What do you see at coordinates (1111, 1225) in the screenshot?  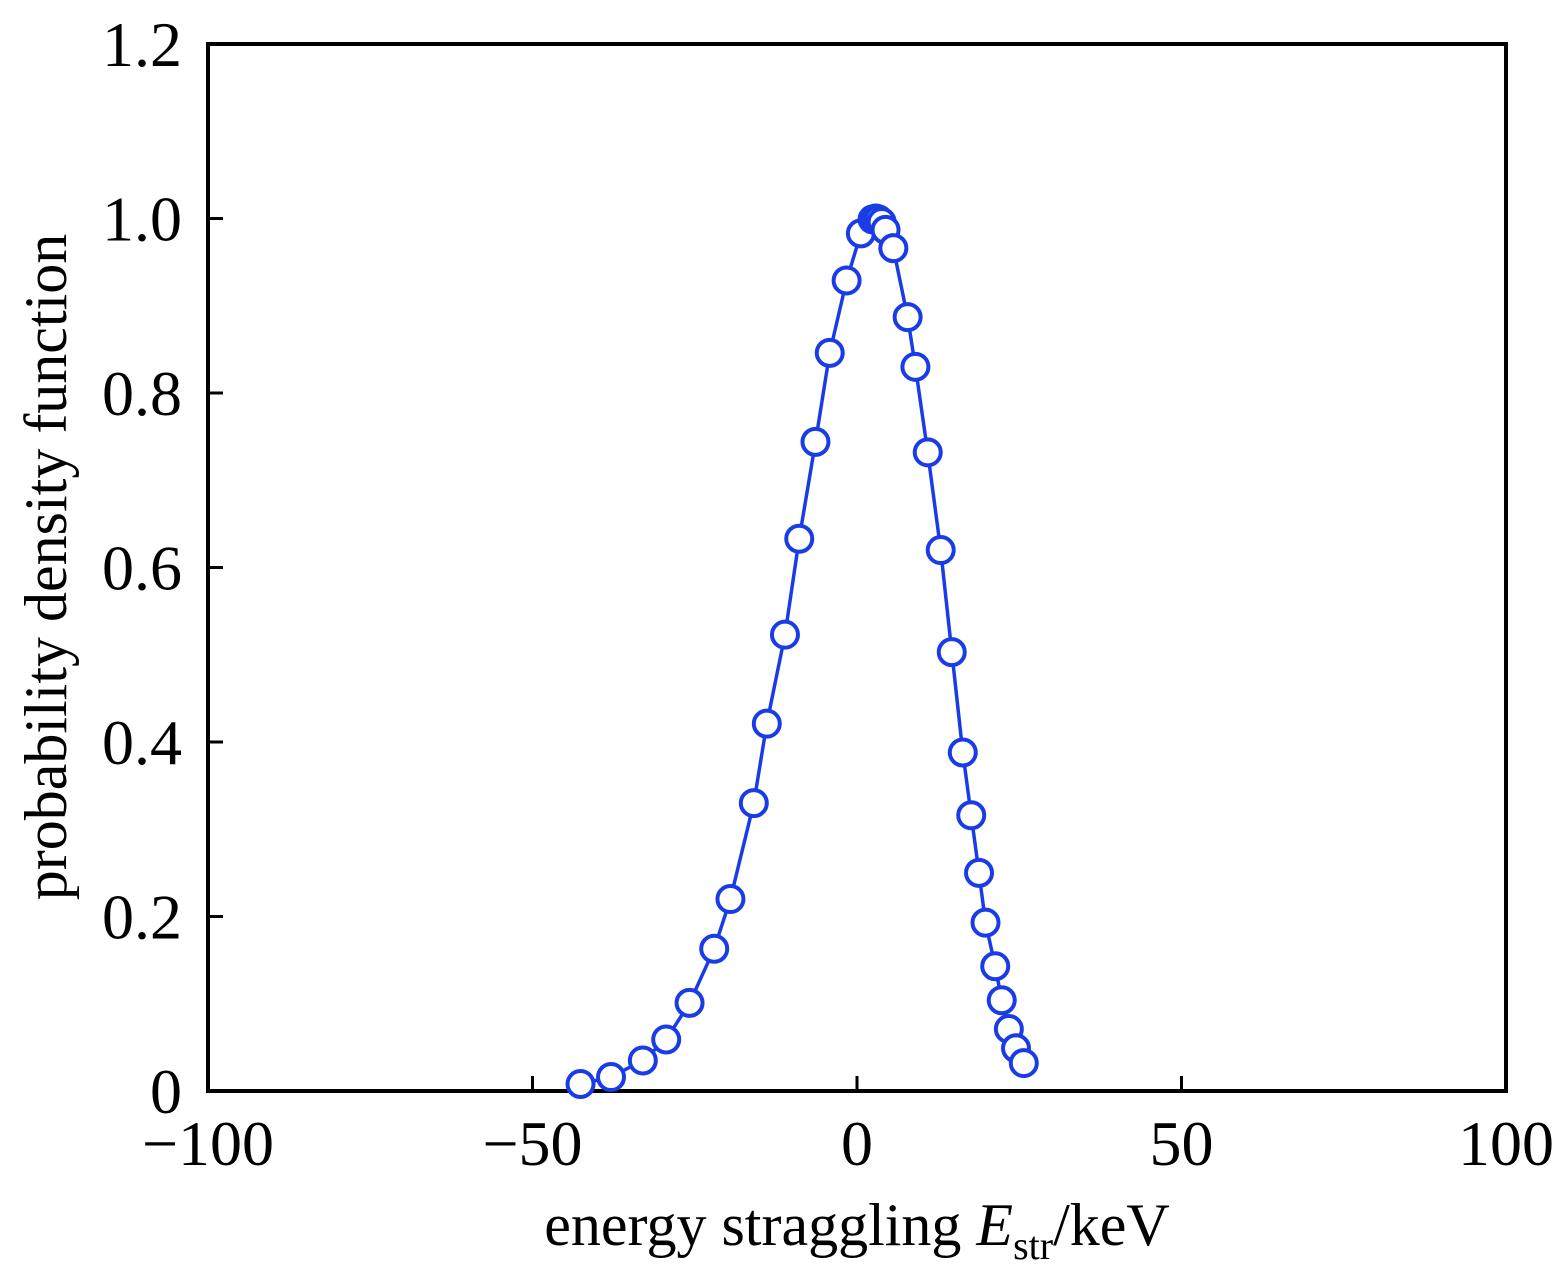 I see `x-axis-title-suffix: /keV` at bounding box center [1111, 1225].